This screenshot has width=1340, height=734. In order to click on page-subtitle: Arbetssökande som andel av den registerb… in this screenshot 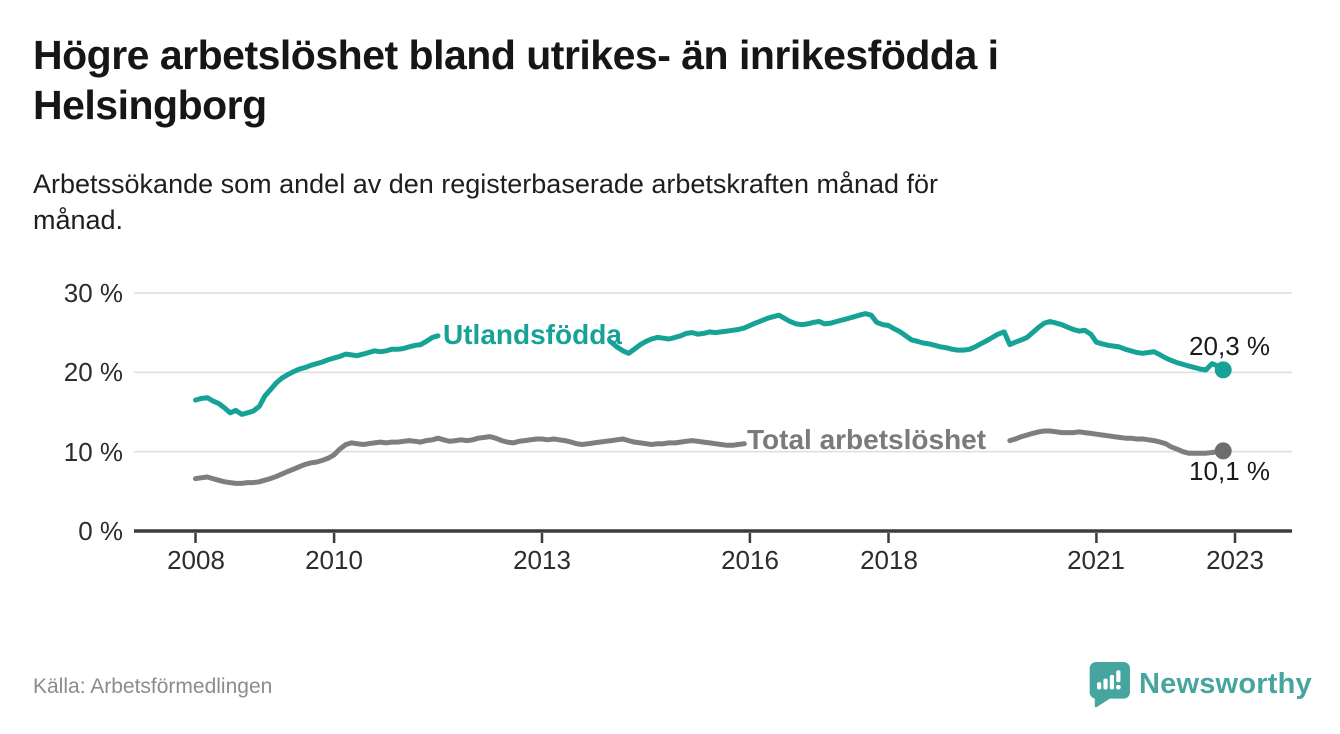, I will do `click(486, 202)`.